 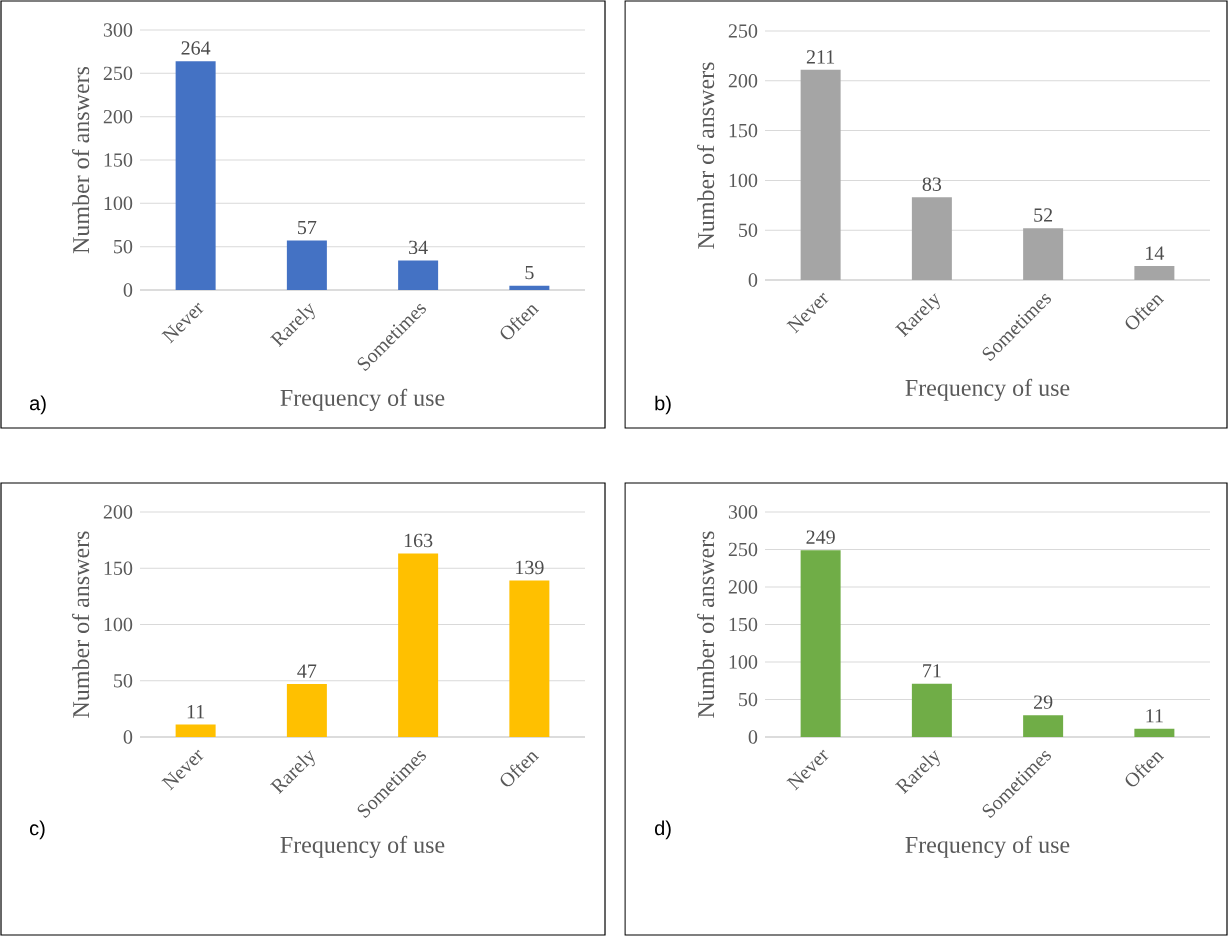 What do you see at coordinates (307, 671) in the screenshot?
I see `data-label: 47` at bounding box center [307, 671].